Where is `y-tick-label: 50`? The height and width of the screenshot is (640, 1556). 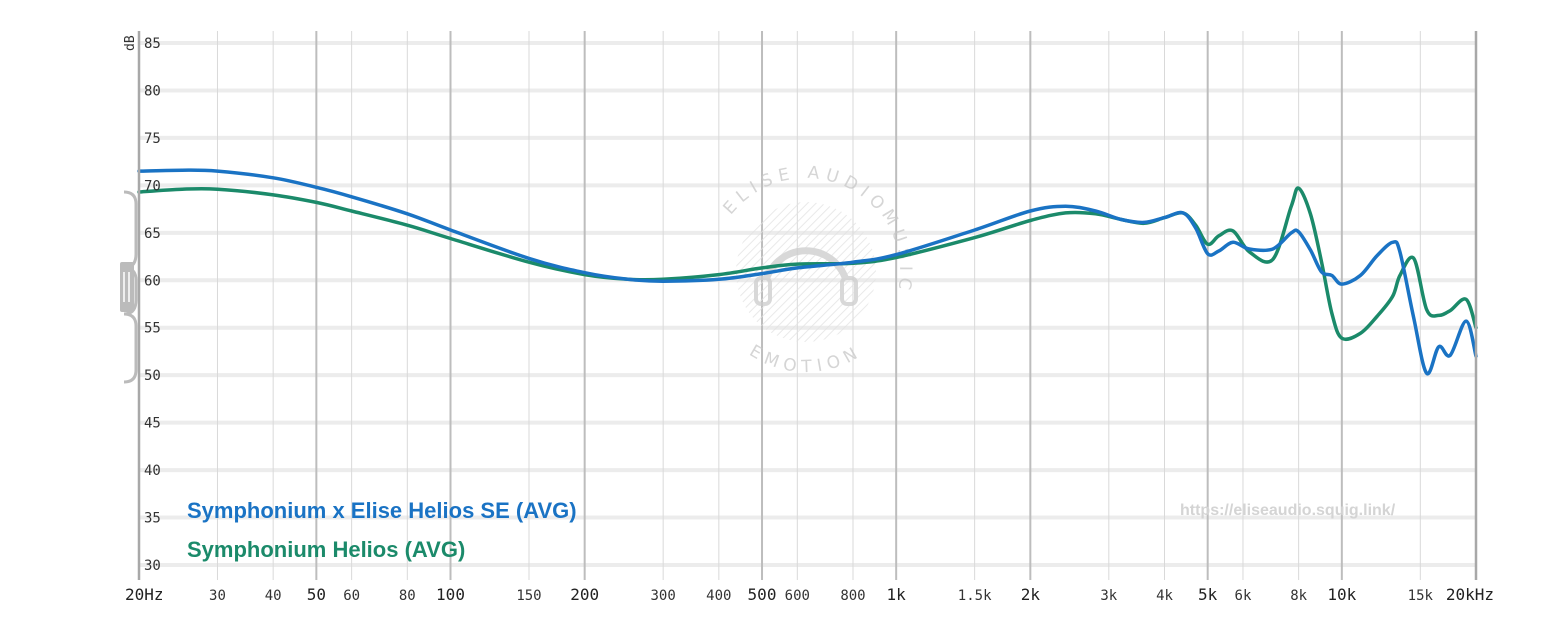
y-tick-label: 50 is located at coordinates (152, 376).